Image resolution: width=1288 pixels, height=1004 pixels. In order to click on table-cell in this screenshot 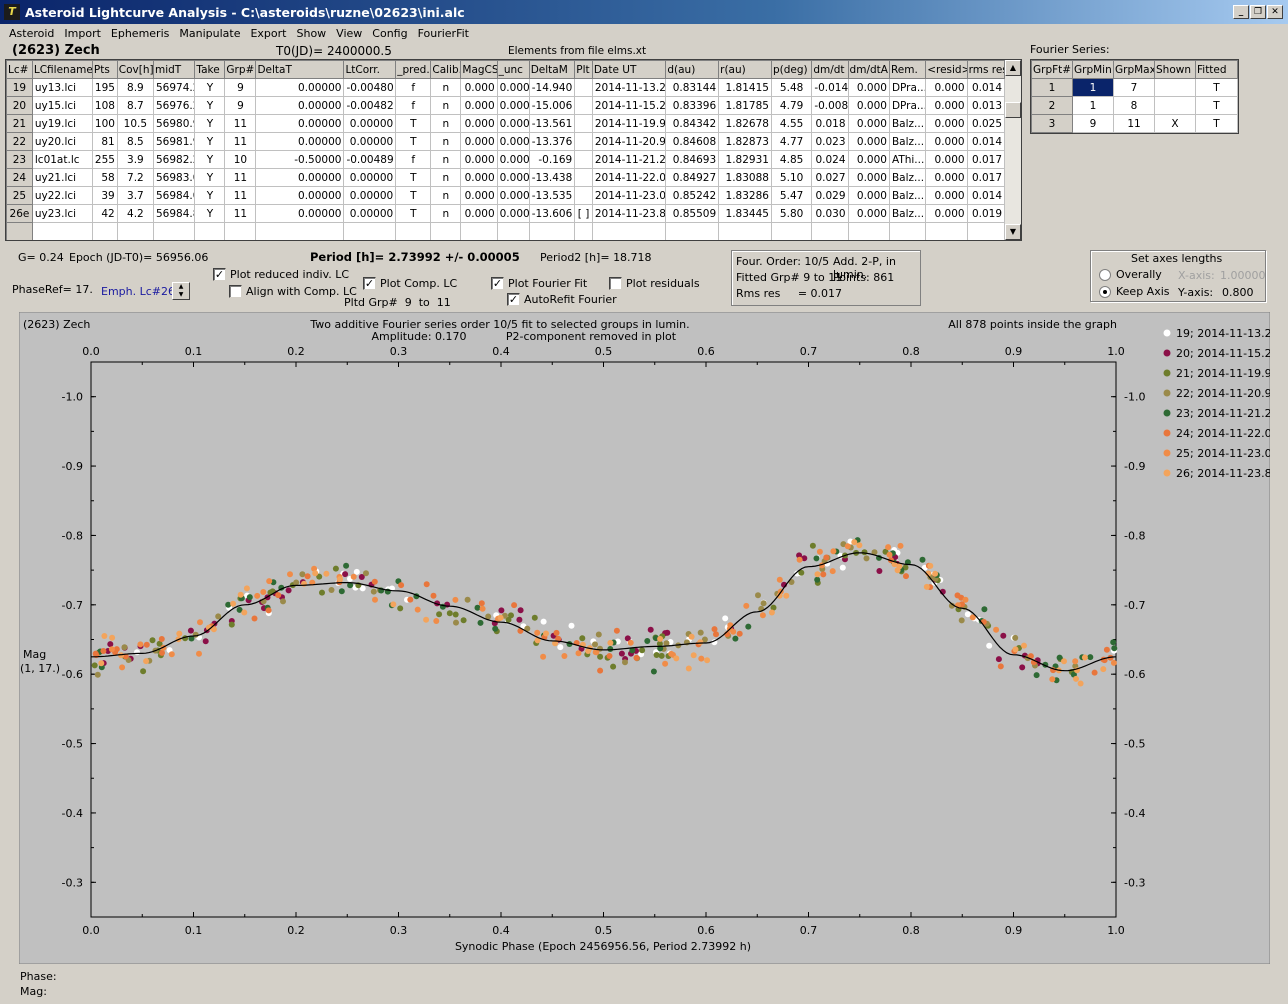, I will do `click(583, 105)`.